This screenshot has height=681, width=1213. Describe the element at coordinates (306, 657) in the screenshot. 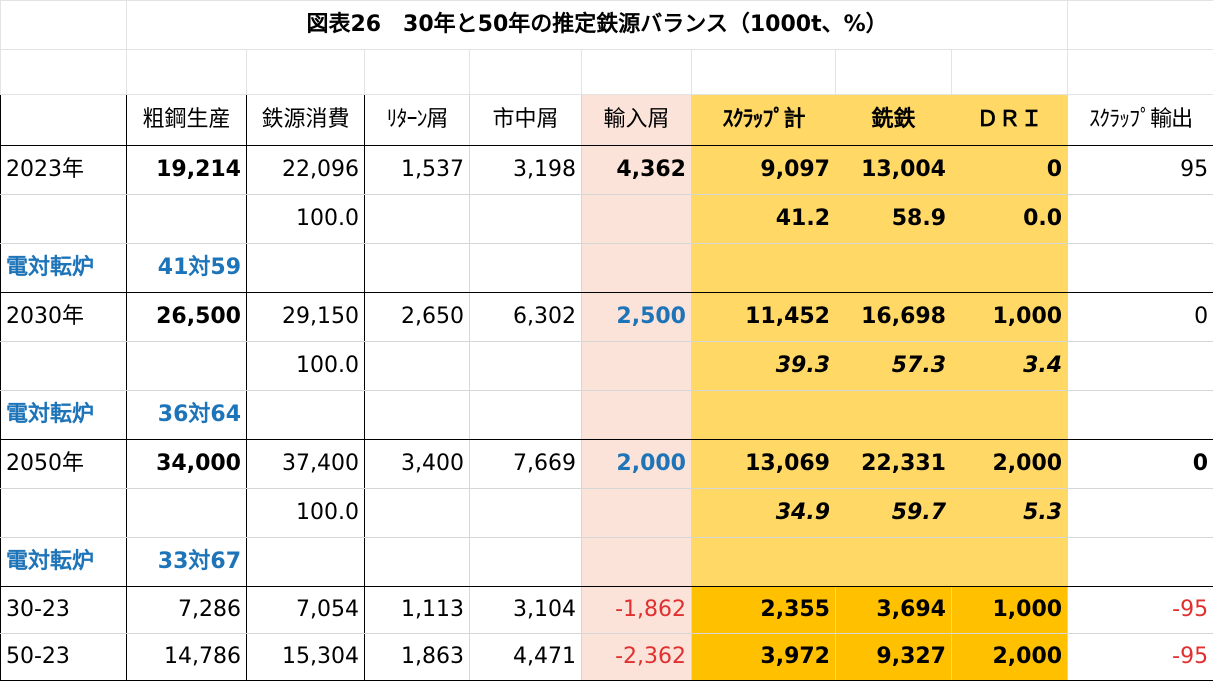

I see `cell: 15,304` at that location.